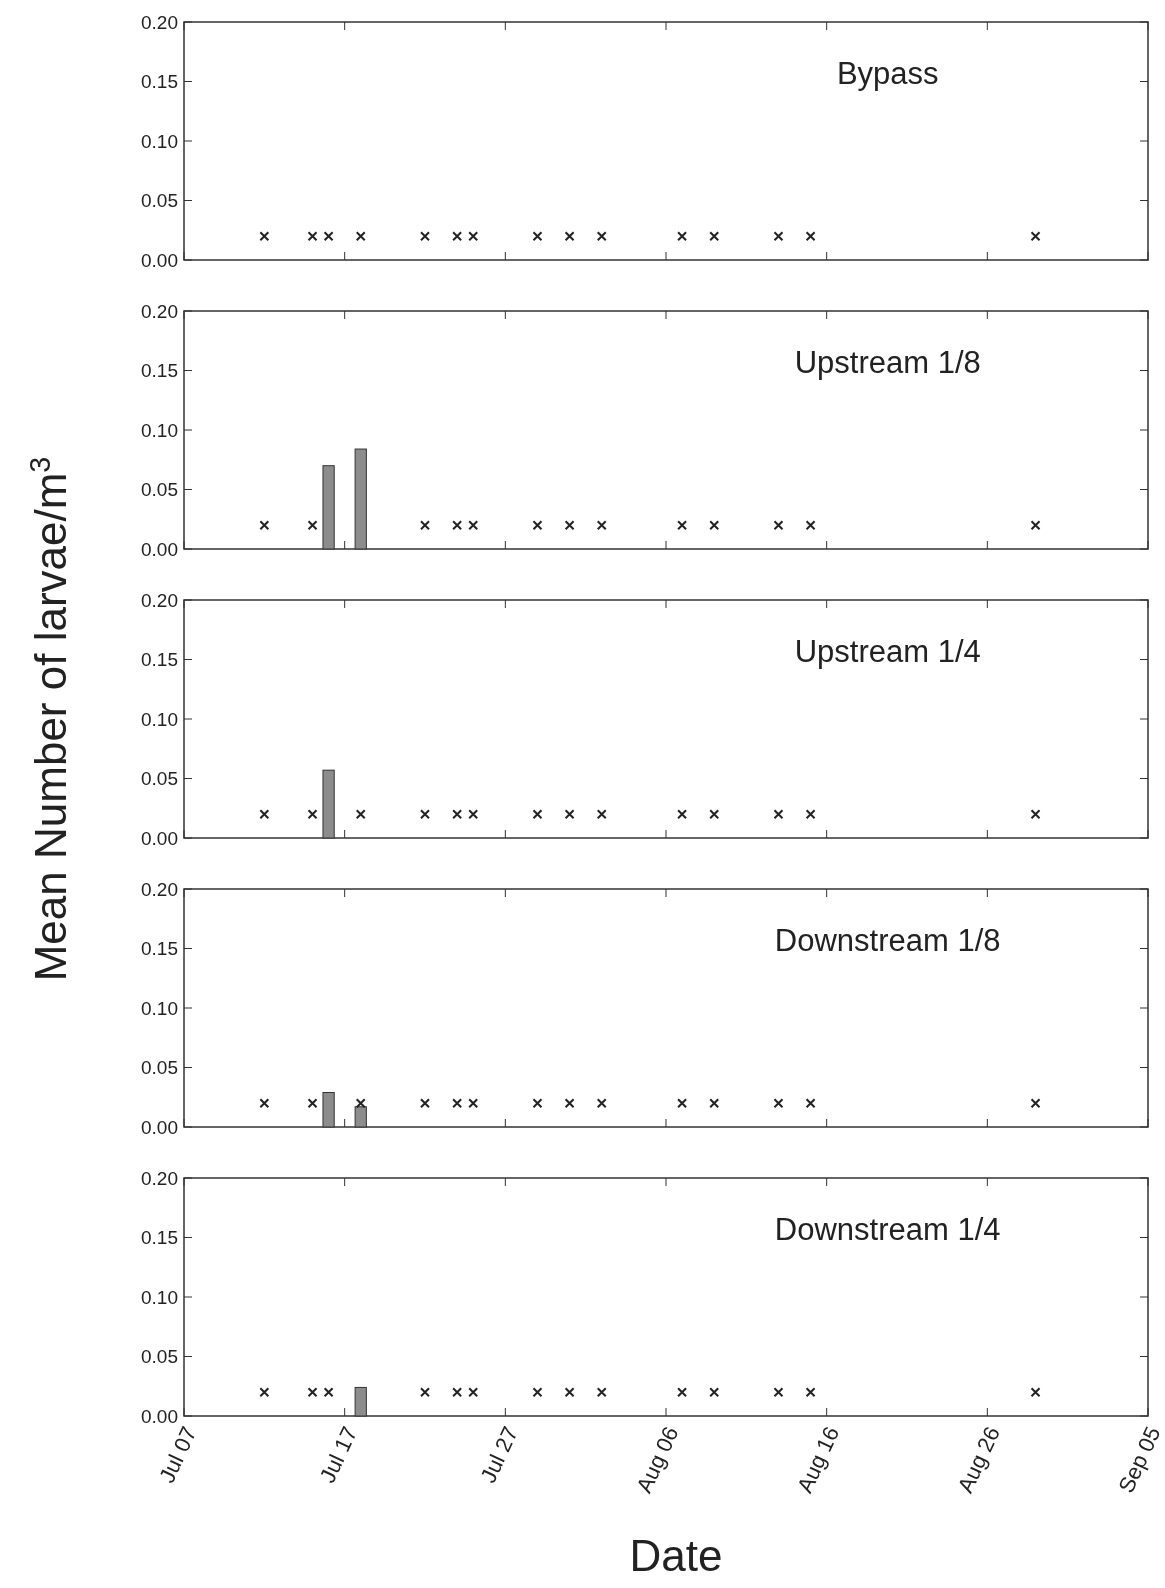 The image size is (1165, 1588). What do you see at coordinates (818, 1459) in the screenshot?
I see `x-tick-label: Aug 16` at bounding box center [818, 1459].